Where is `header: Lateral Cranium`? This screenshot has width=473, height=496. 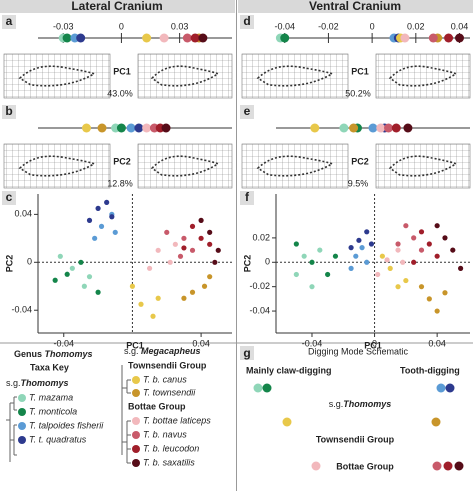
header: Lateral Cranium is located at coordinates (116, 6).